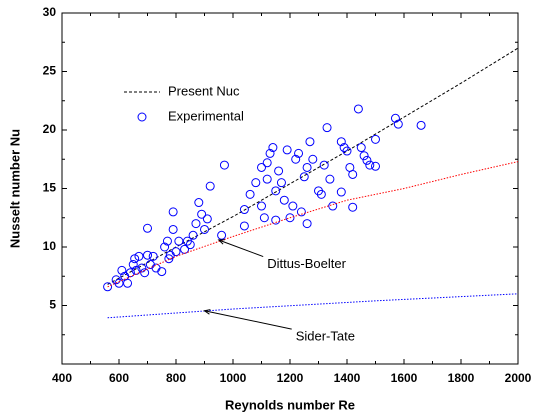  I want to click on legend-label: Experimental, so click(206, 115).